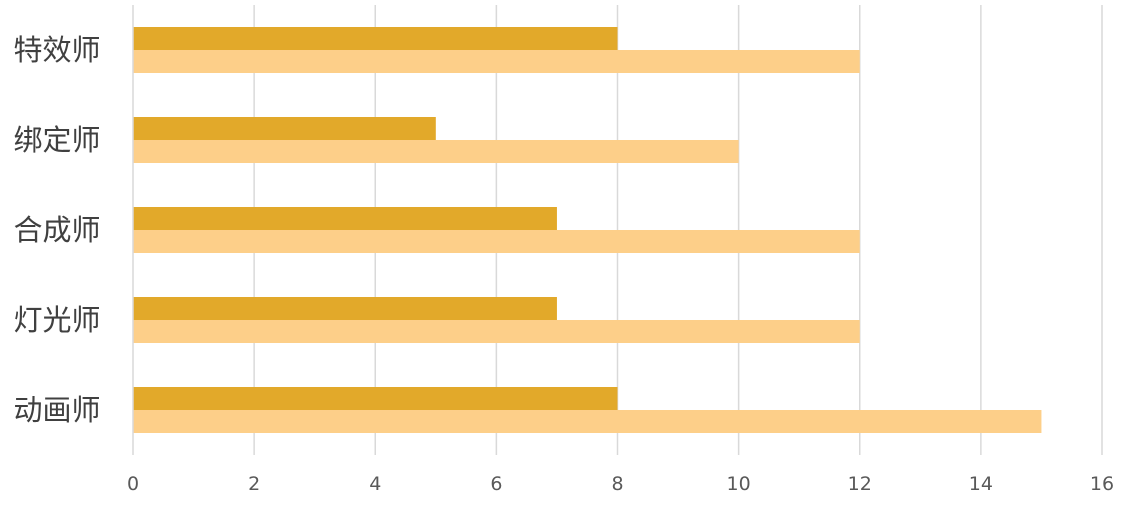 This screenshot has height=514, width=1122. Describe the element at coordinates (133, 484) in the screenshot. I see `x-tick-label: 0` at that location.